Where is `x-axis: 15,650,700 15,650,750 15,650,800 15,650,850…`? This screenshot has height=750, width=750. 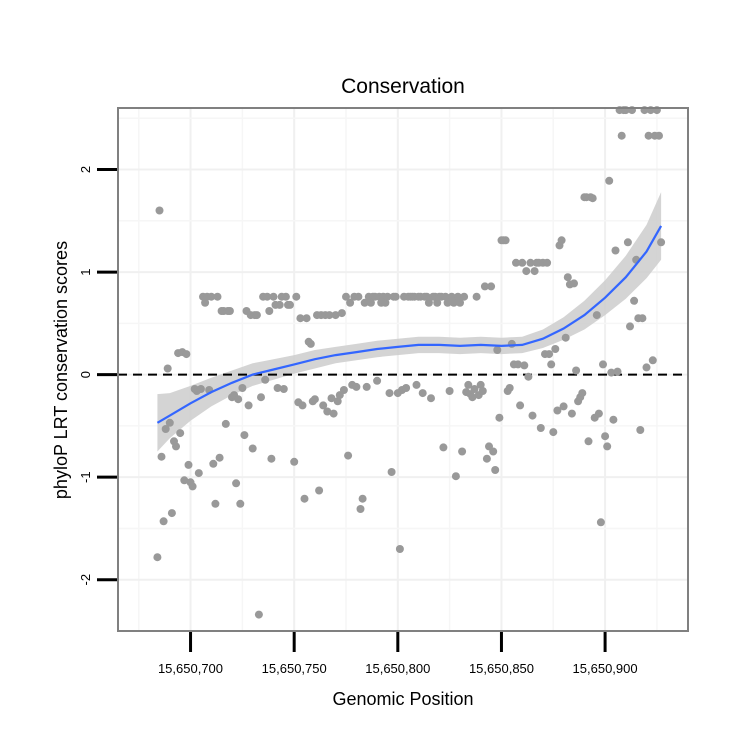
x-axis: 15,650,700 15,650,750 15,650,800 15,650,850… is located at coordinates (398, 654).